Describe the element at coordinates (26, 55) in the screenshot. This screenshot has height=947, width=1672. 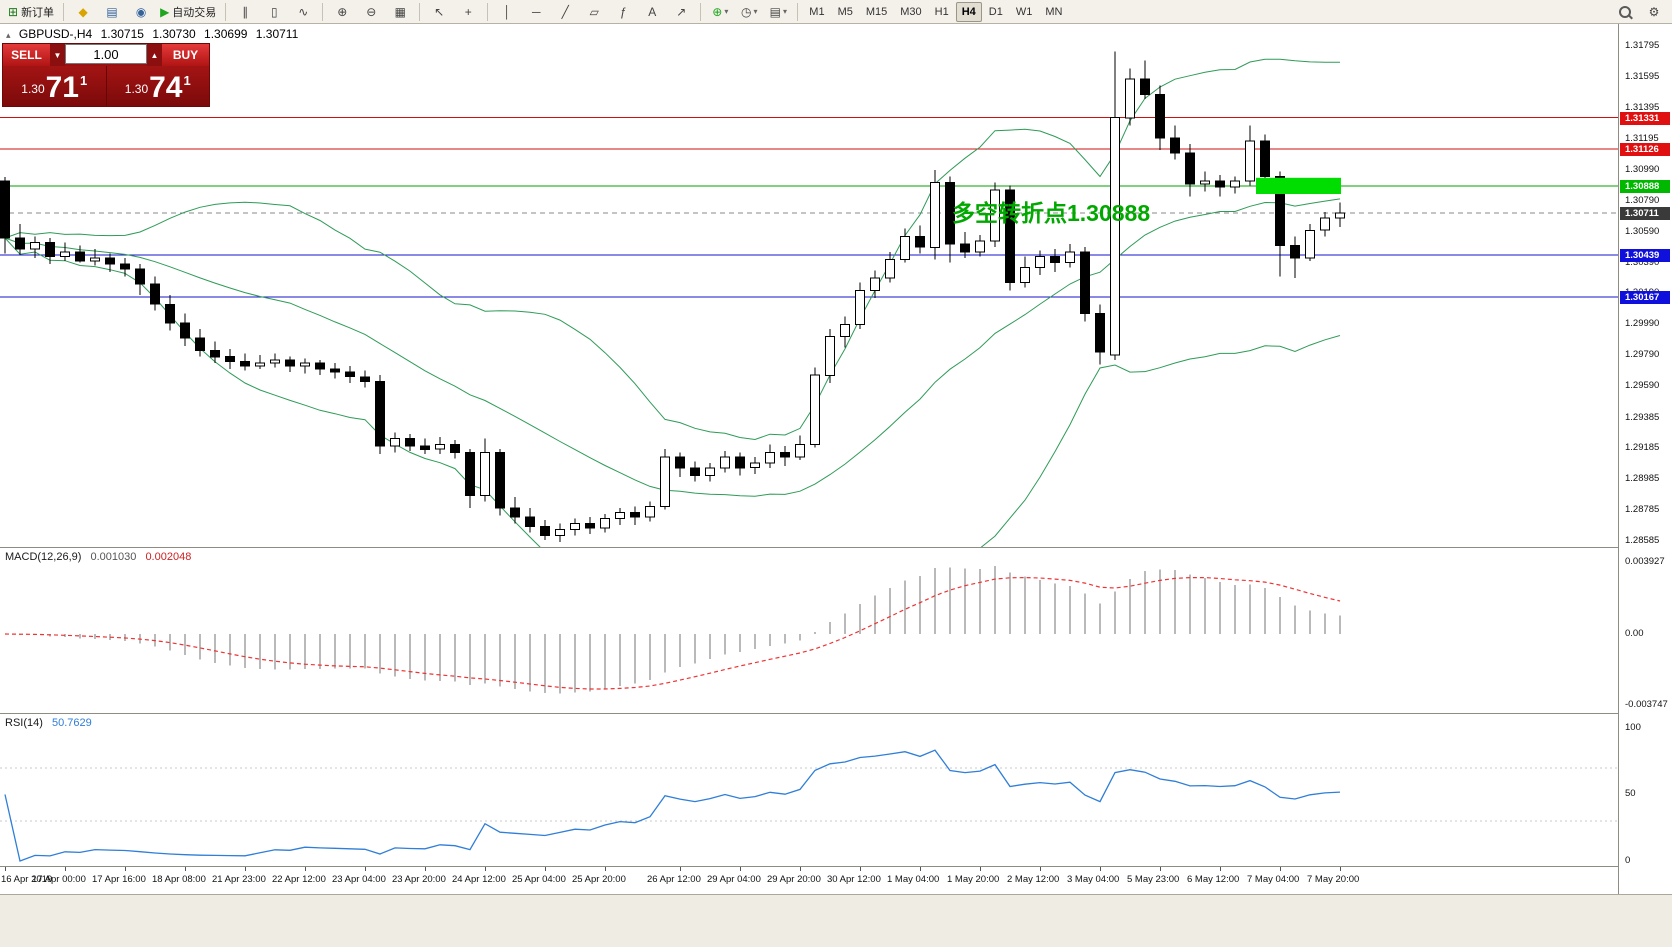
I see `sell-button: SELL` at that location.